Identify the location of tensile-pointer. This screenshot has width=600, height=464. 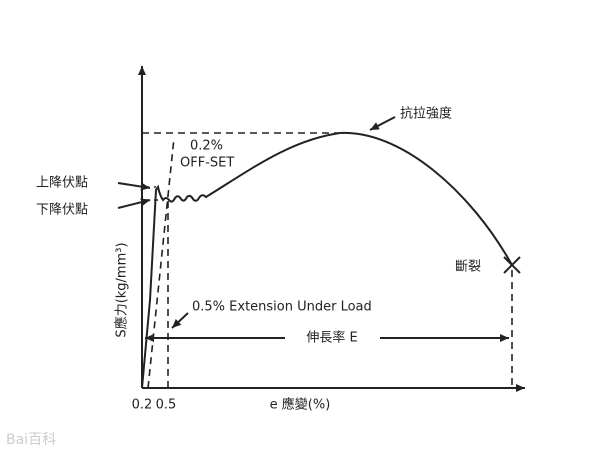
(382, 123).